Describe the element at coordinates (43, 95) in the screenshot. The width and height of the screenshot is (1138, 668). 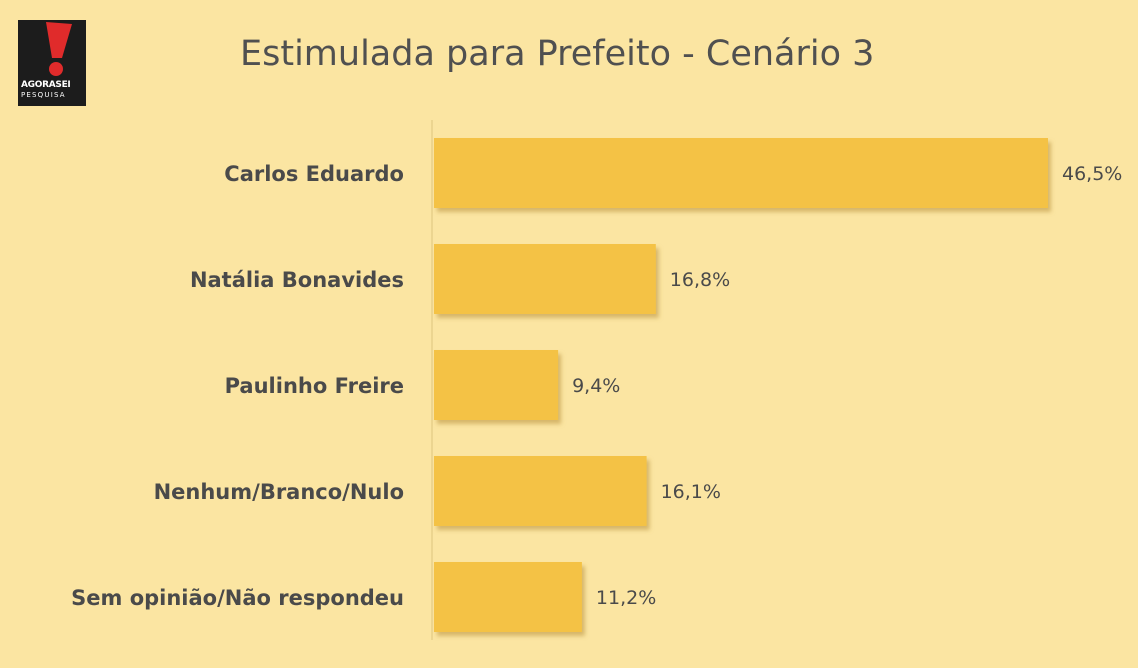
I see `logo-brand-sub: PESQUISA` at that location.